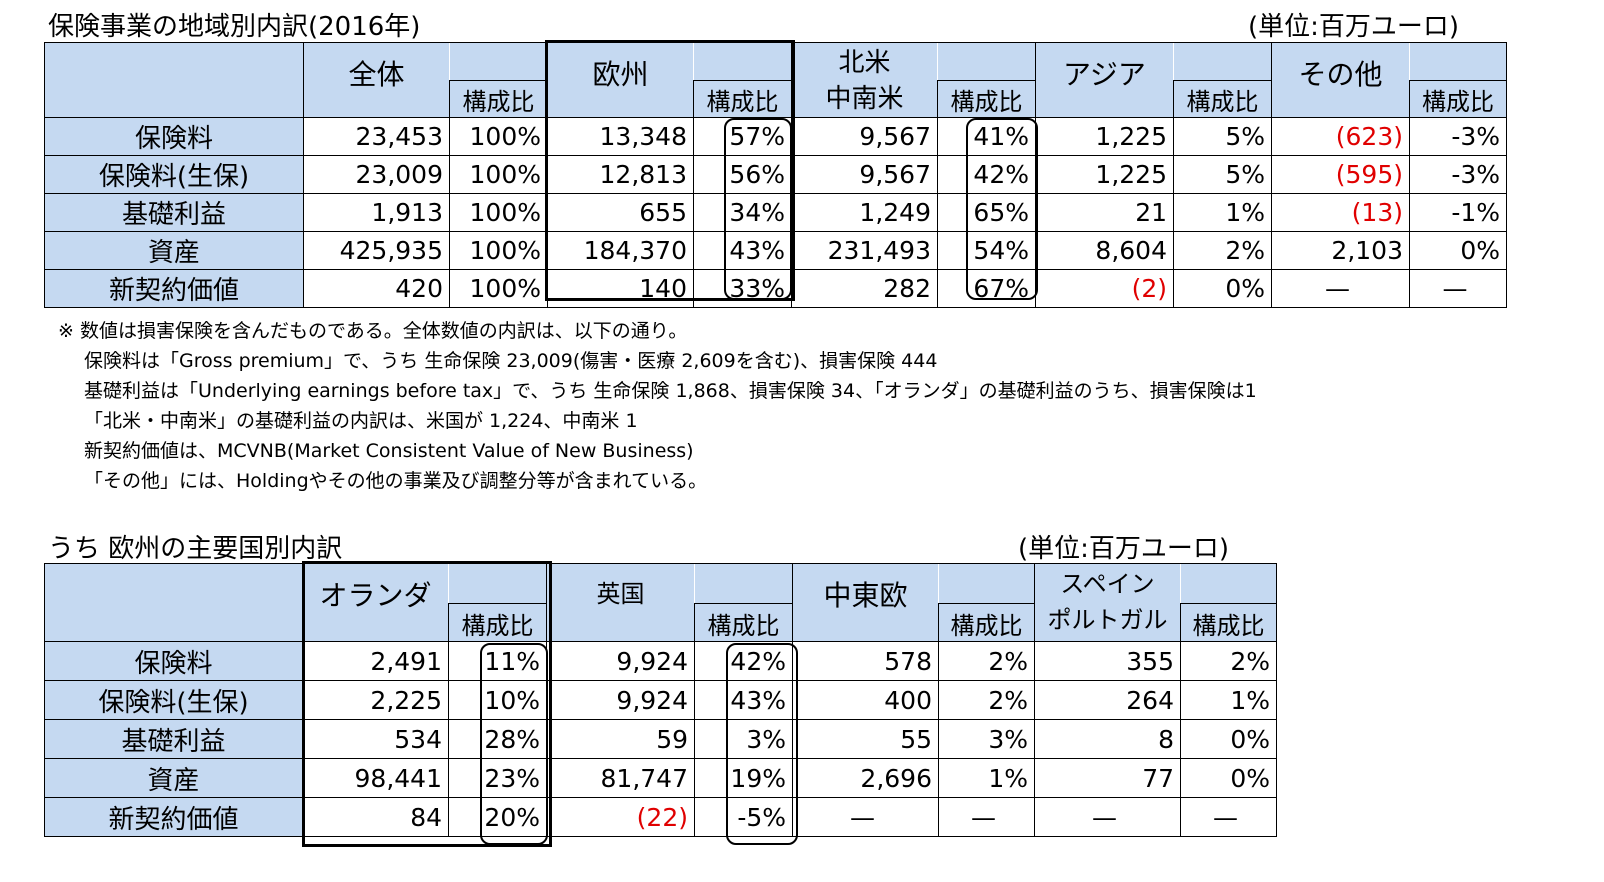  Describe the element at coordinates (986, 739) in the screenshot. I see `ratio-cell: 3%` at that location.